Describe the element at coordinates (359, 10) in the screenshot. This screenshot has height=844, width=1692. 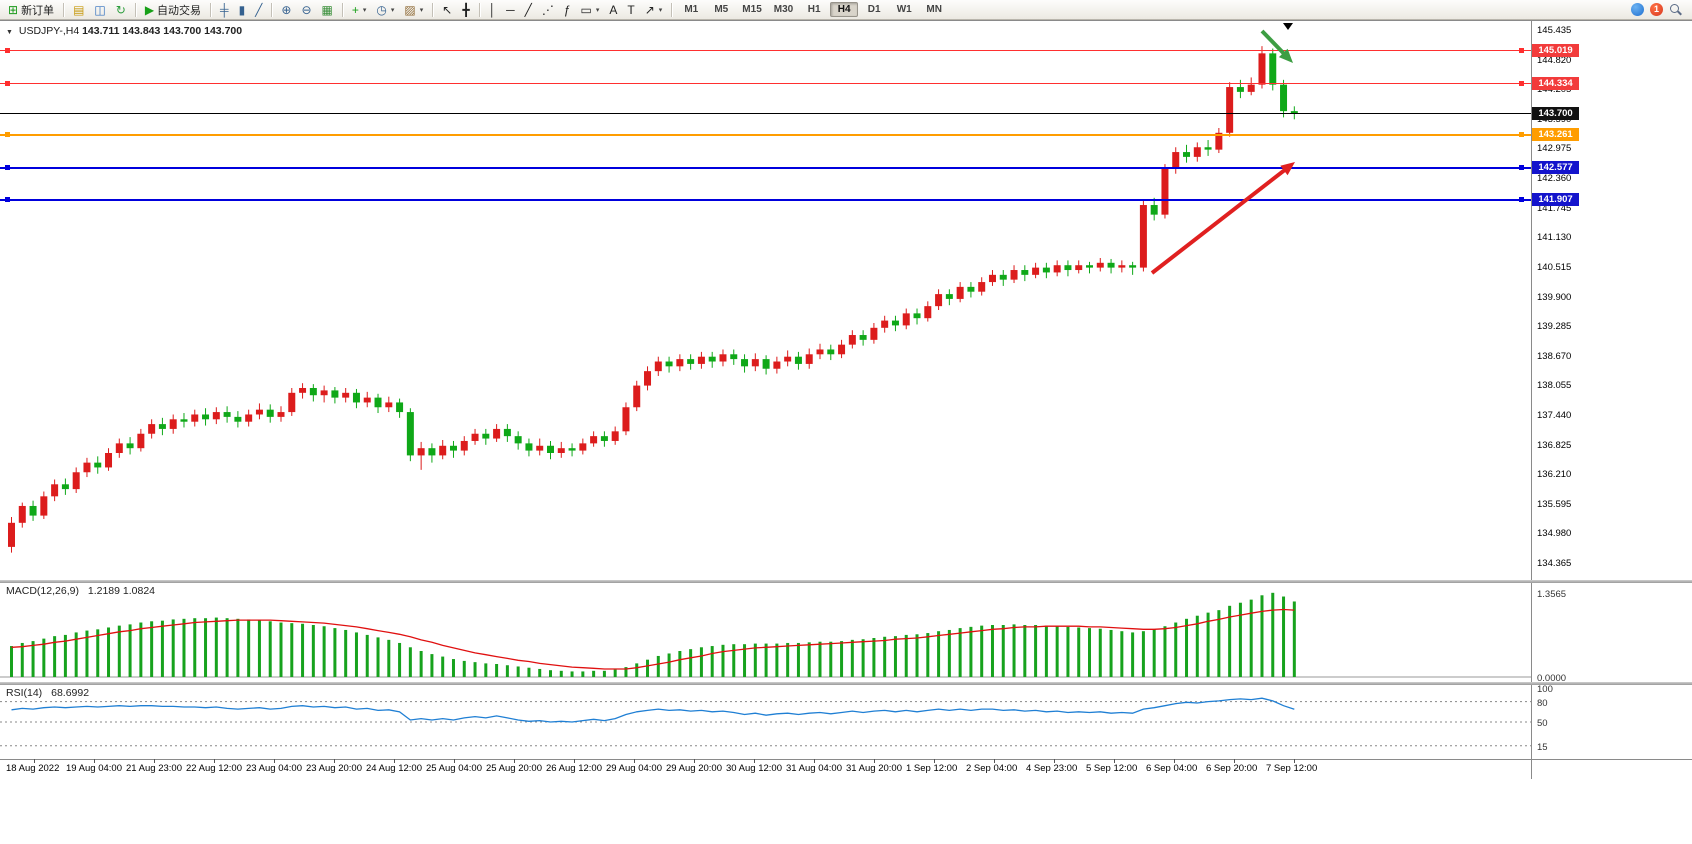
I see `indicators-icon: + ▾` at that location.